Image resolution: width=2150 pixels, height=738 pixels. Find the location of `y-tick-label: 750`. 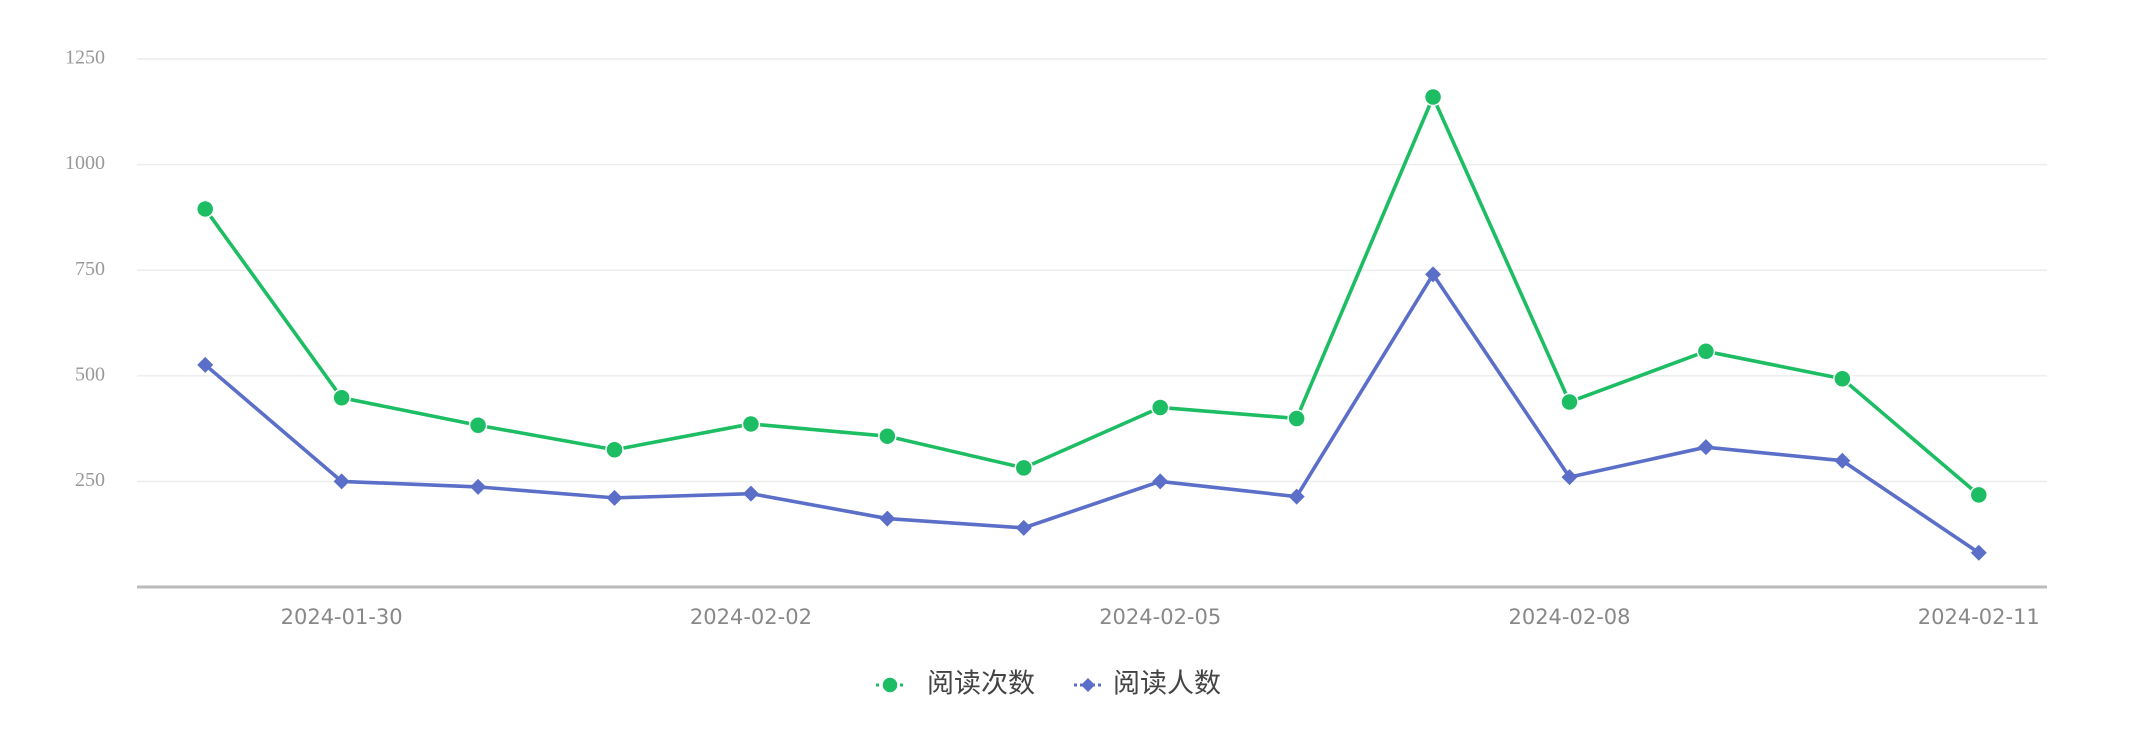

y-tick-label: 750 is located at coordinates (90, 269).